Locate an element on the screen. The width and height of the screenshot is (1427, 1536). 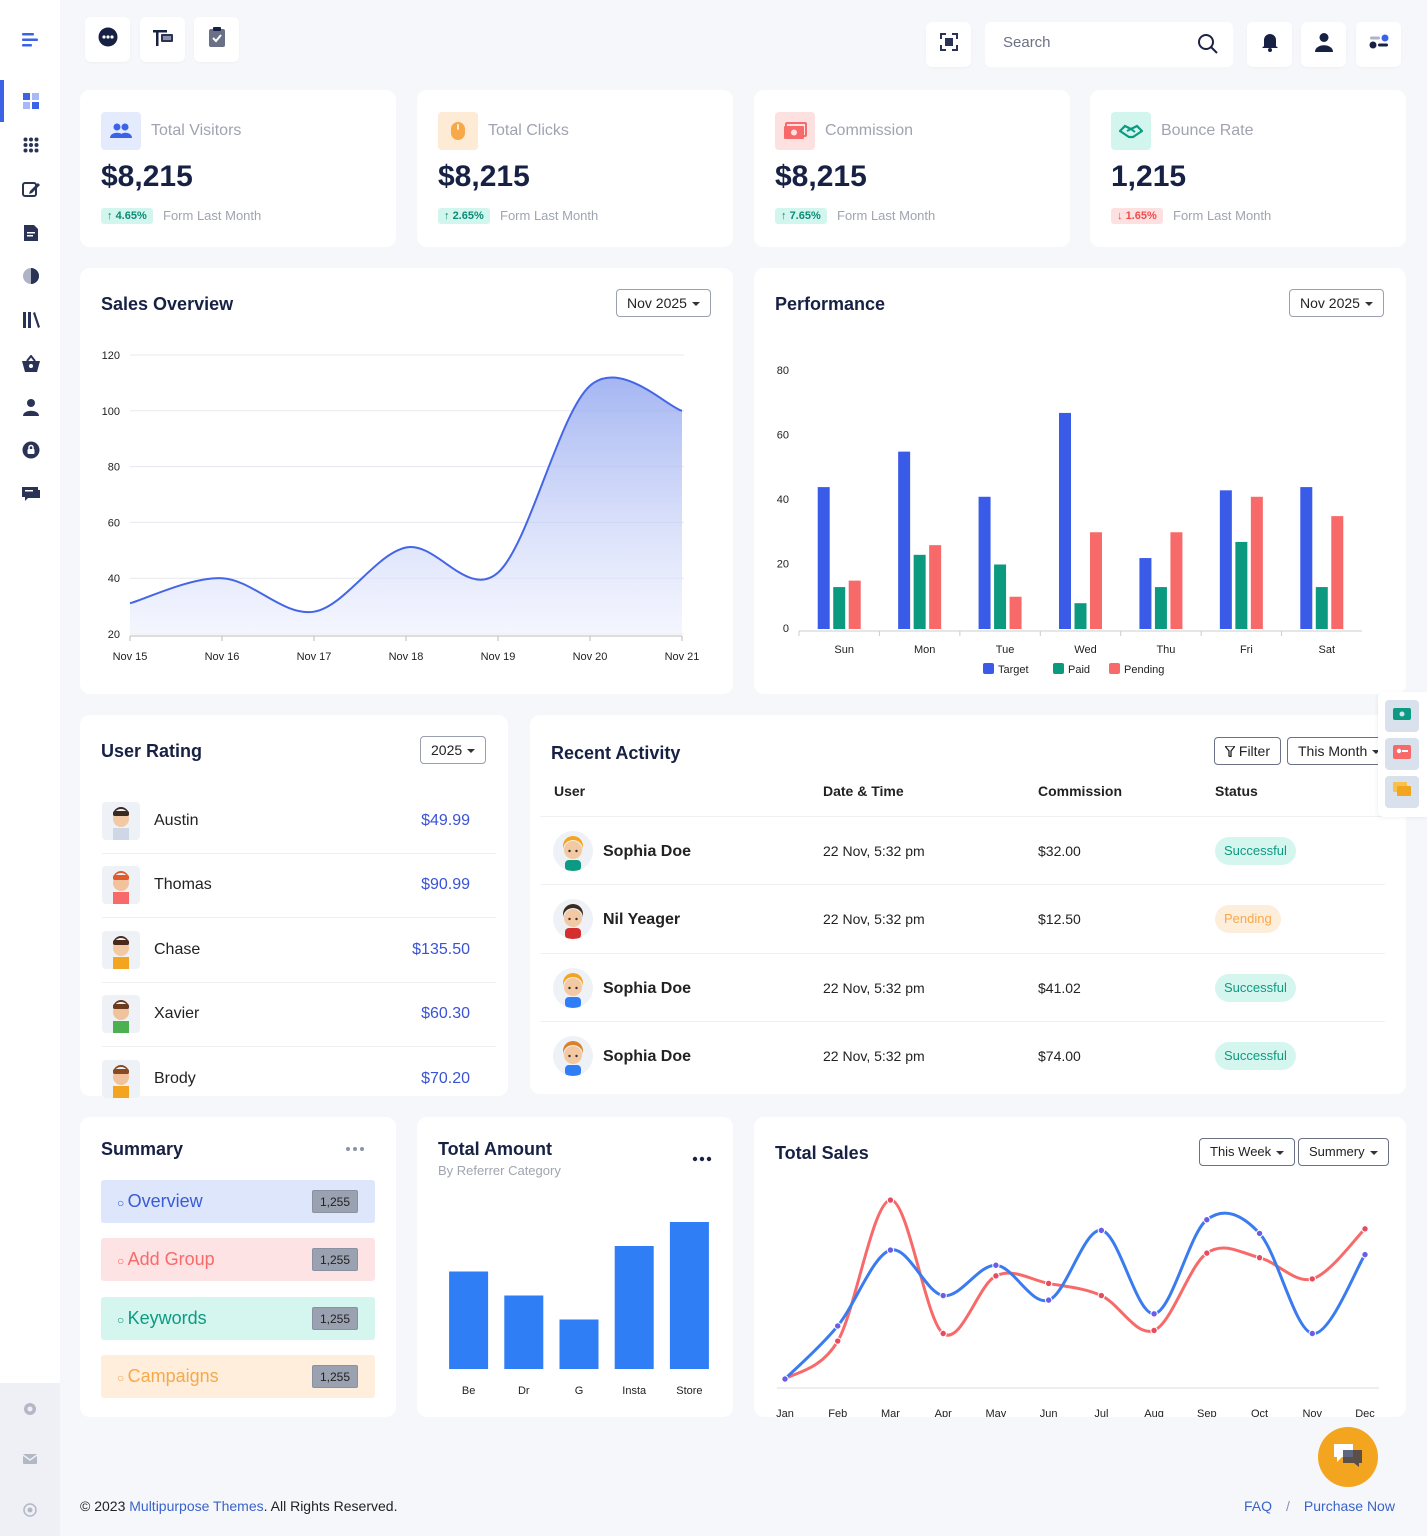
x-tick-label: Be is located at coordinates (468, 1391).